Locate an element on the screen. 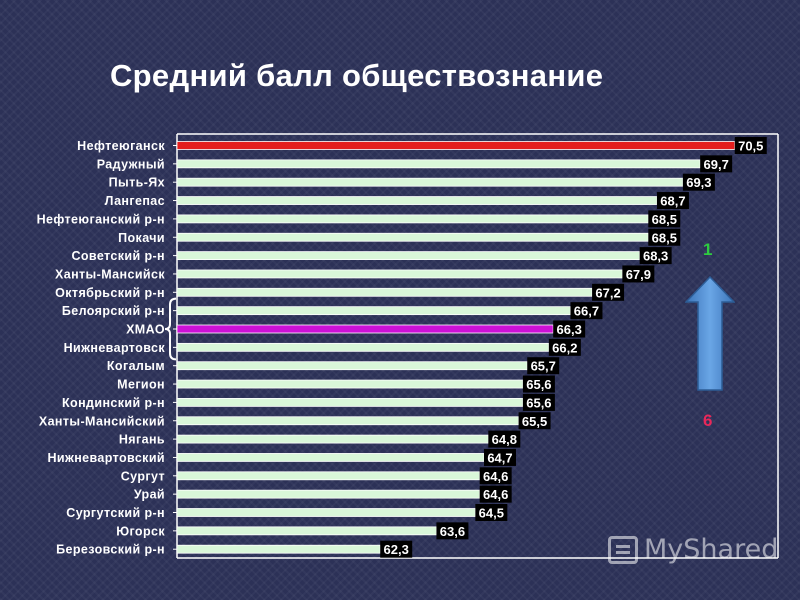  category-label: Когалым is located at coordinates (136, 366).